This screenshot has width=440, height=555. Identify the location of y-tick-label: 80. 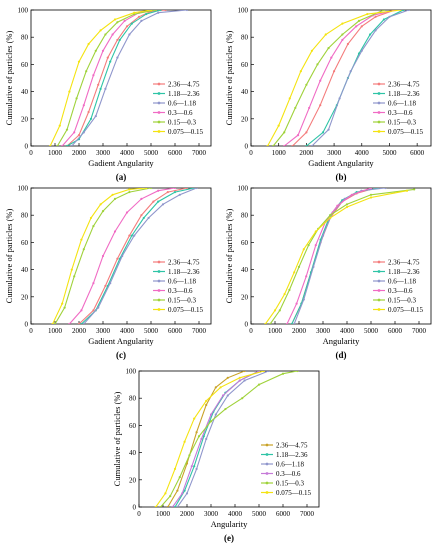
(25, 38).